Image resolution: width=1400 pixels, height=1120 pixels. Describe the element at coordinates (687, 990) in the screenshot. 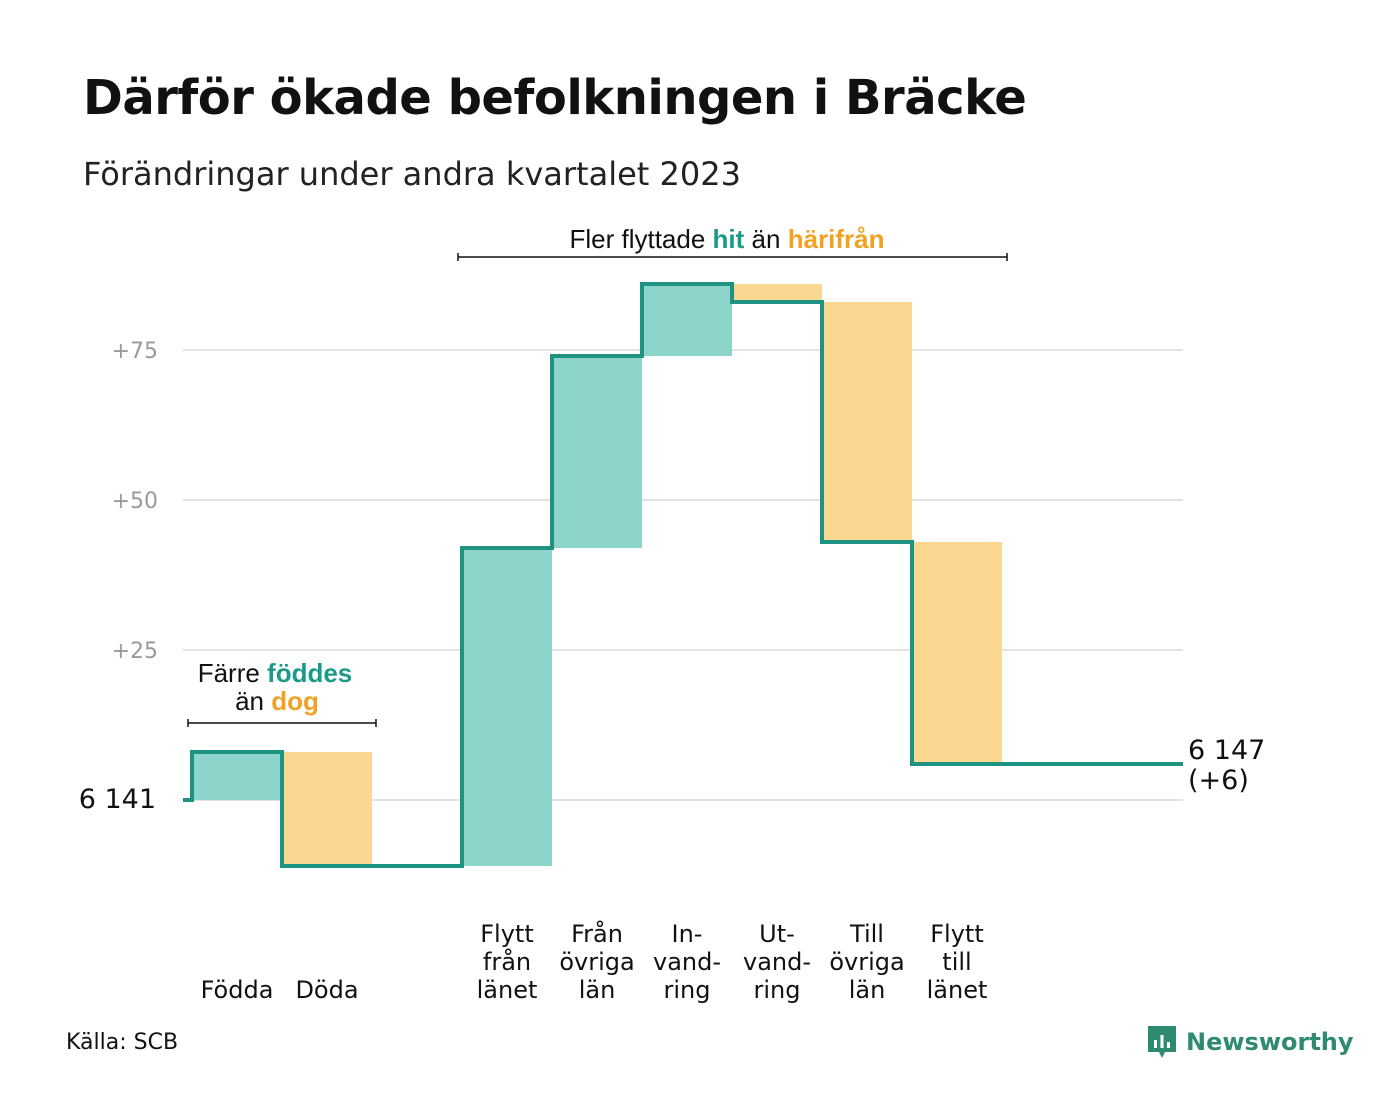

I see `category-label-5-2: ring` at that location.